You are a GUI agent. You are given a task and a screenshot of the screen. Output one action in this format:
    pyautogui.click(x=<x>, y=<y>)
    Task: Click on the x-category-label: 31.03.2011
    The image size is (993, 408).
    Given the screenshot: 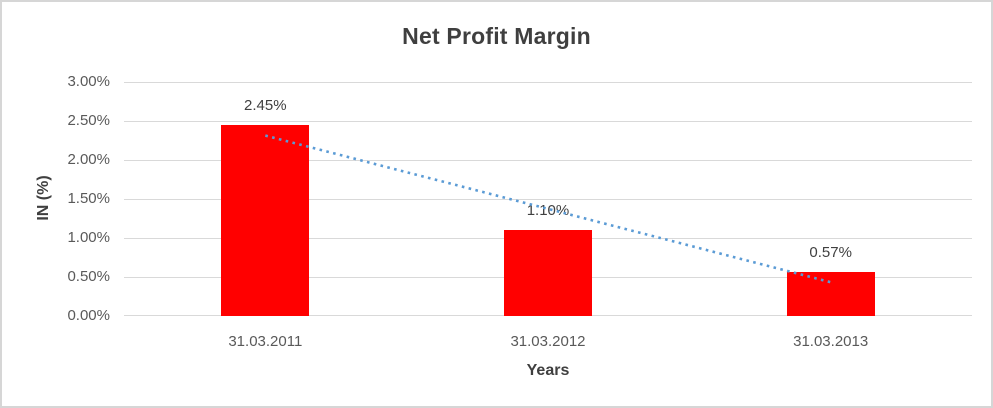 What is the action you would take?
    pyautogui.click(x=265, y=341)
    